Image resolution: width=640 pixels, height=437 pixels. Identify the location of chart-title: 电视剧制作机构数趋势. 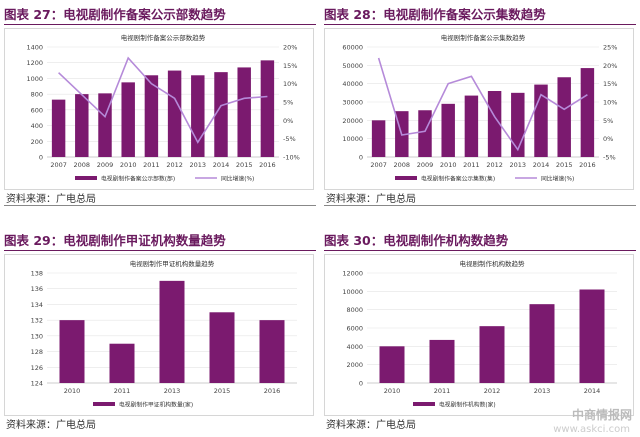
(493, 263).